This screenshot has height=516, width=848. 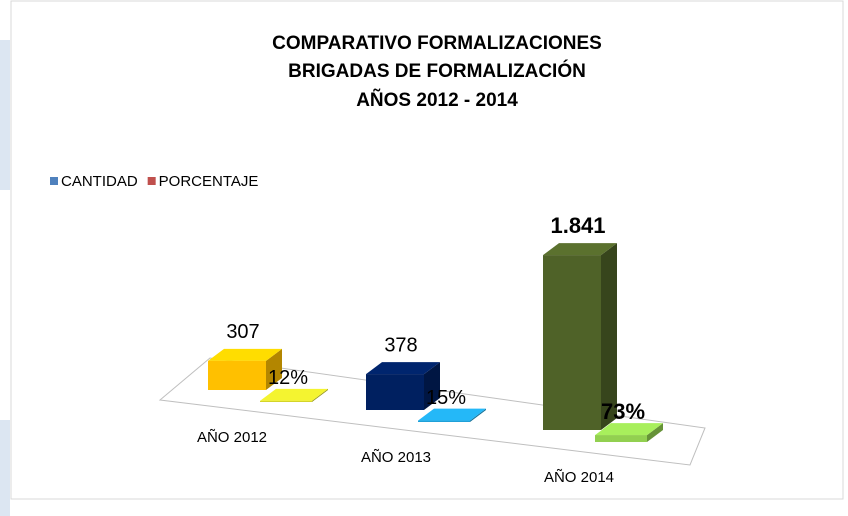 What do you see at coordinates (579, 477) in the screenshot?
I see `x-tick-label: AÑO 2014` at bounding box center [579, 477].